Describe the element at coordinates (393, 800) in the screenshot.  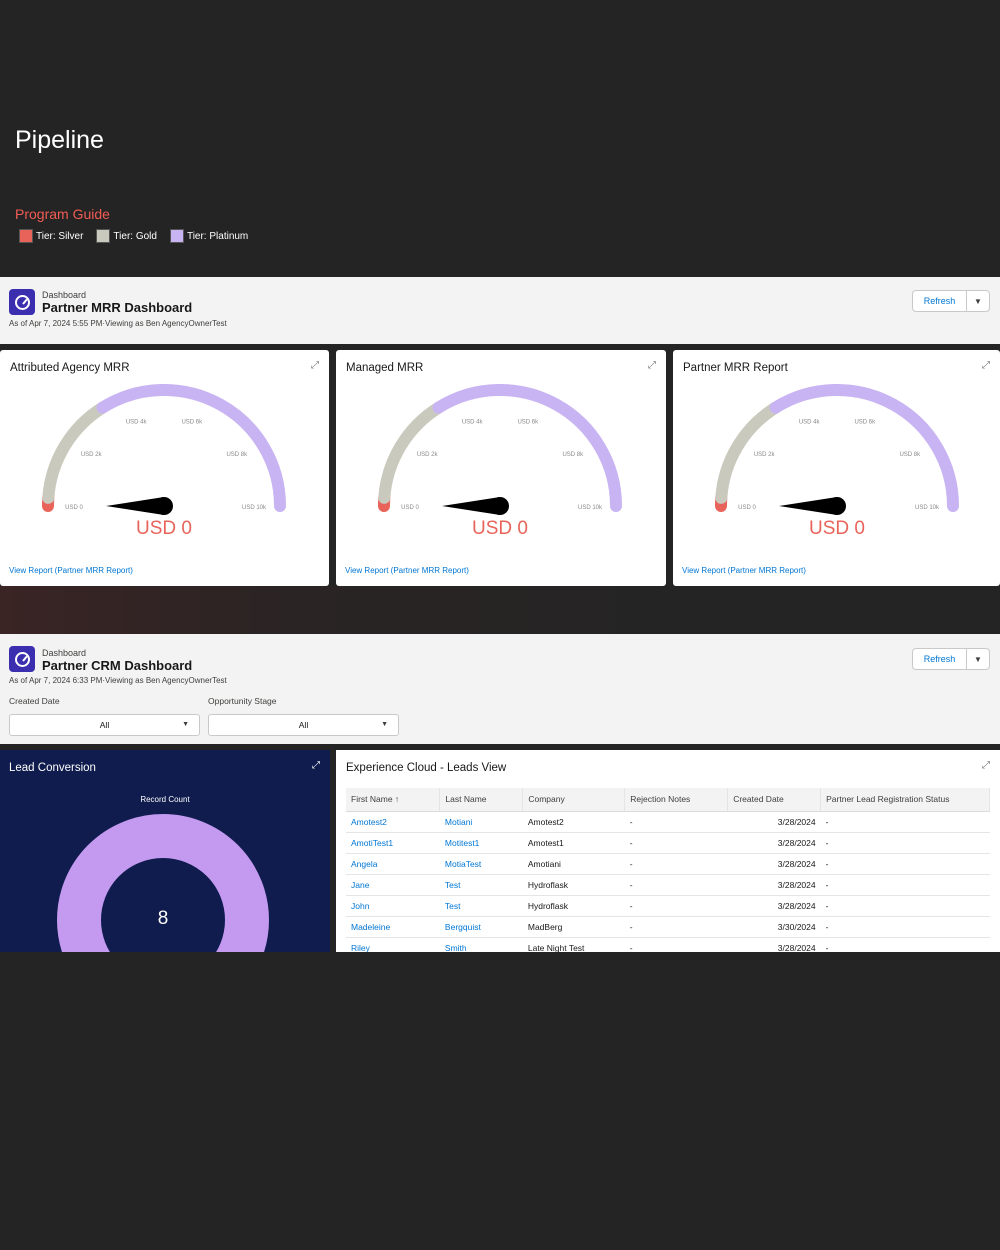
I see `column-header: First Name ↑` at that location.